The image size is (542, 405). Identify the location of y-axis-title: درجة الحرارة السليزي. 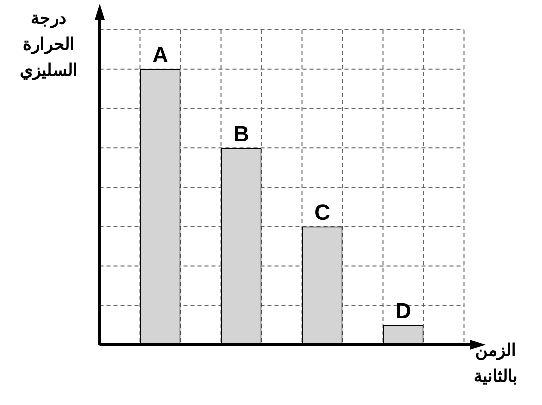
(49, 45).